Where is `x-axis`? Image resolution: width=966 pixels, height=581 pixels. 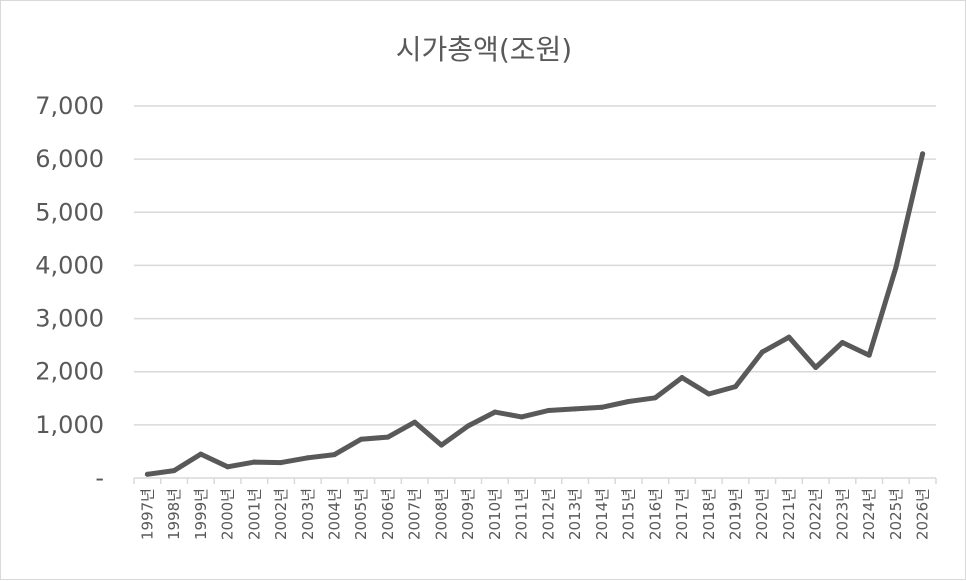
x-axis is located at coordinates (535, 480).